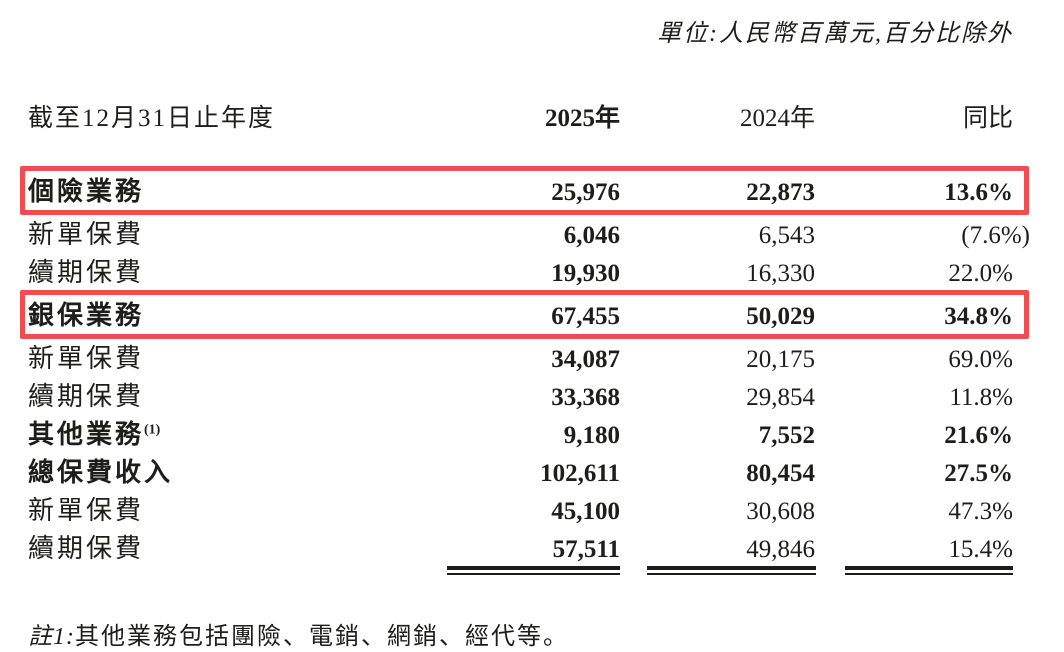 The width and height of the screenshot is (1064, 652). Describe the element at coordinates (94, 434) in the screenshot. I see `row-label: 其他業務(1)` at that location.